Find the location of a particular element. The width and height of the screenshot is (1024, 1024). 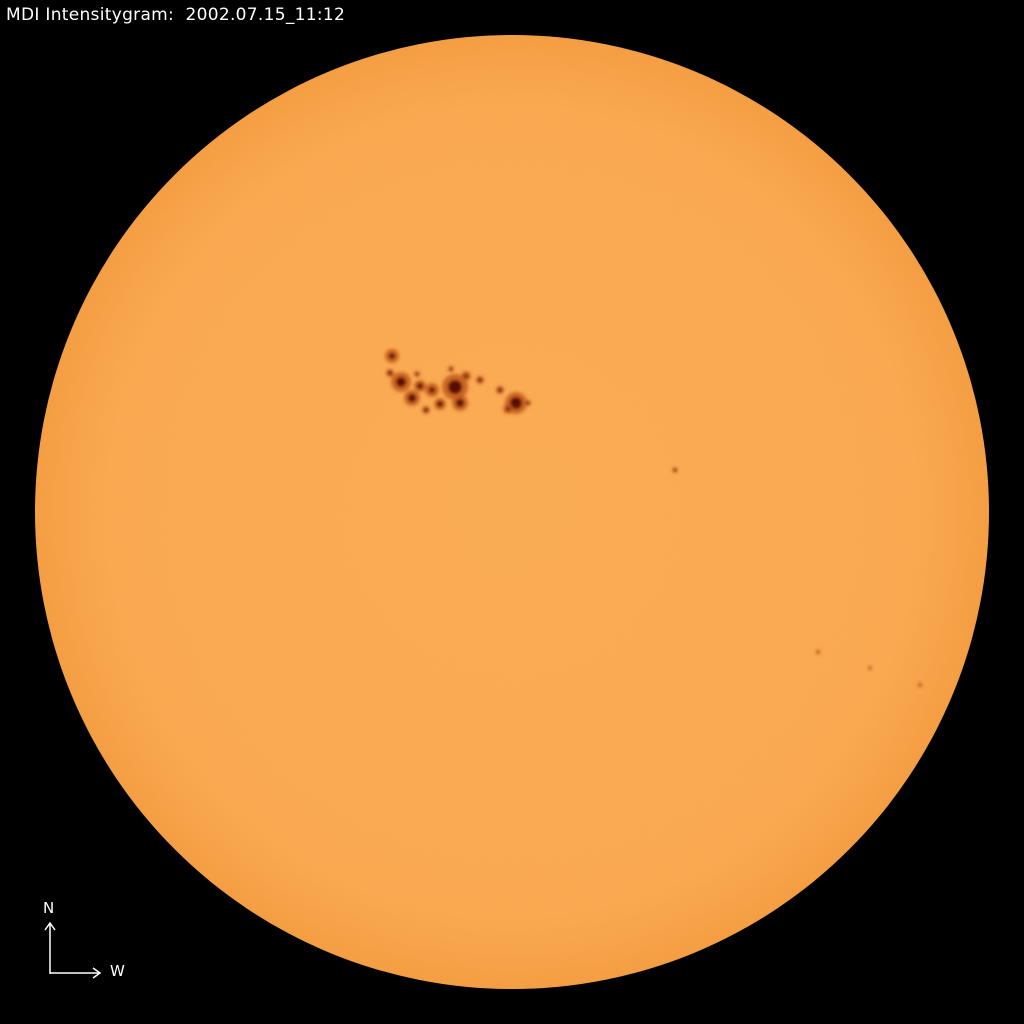

image-title: MDI Intensitygram: 2002.07.15_11:12 is located at coordinates (175, 15).